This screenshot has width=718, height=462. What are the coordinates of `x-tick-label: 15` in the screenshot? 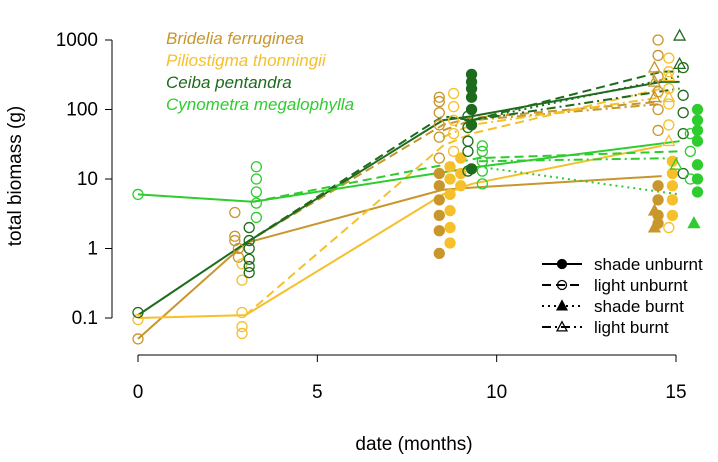 It's located at (675, 392).